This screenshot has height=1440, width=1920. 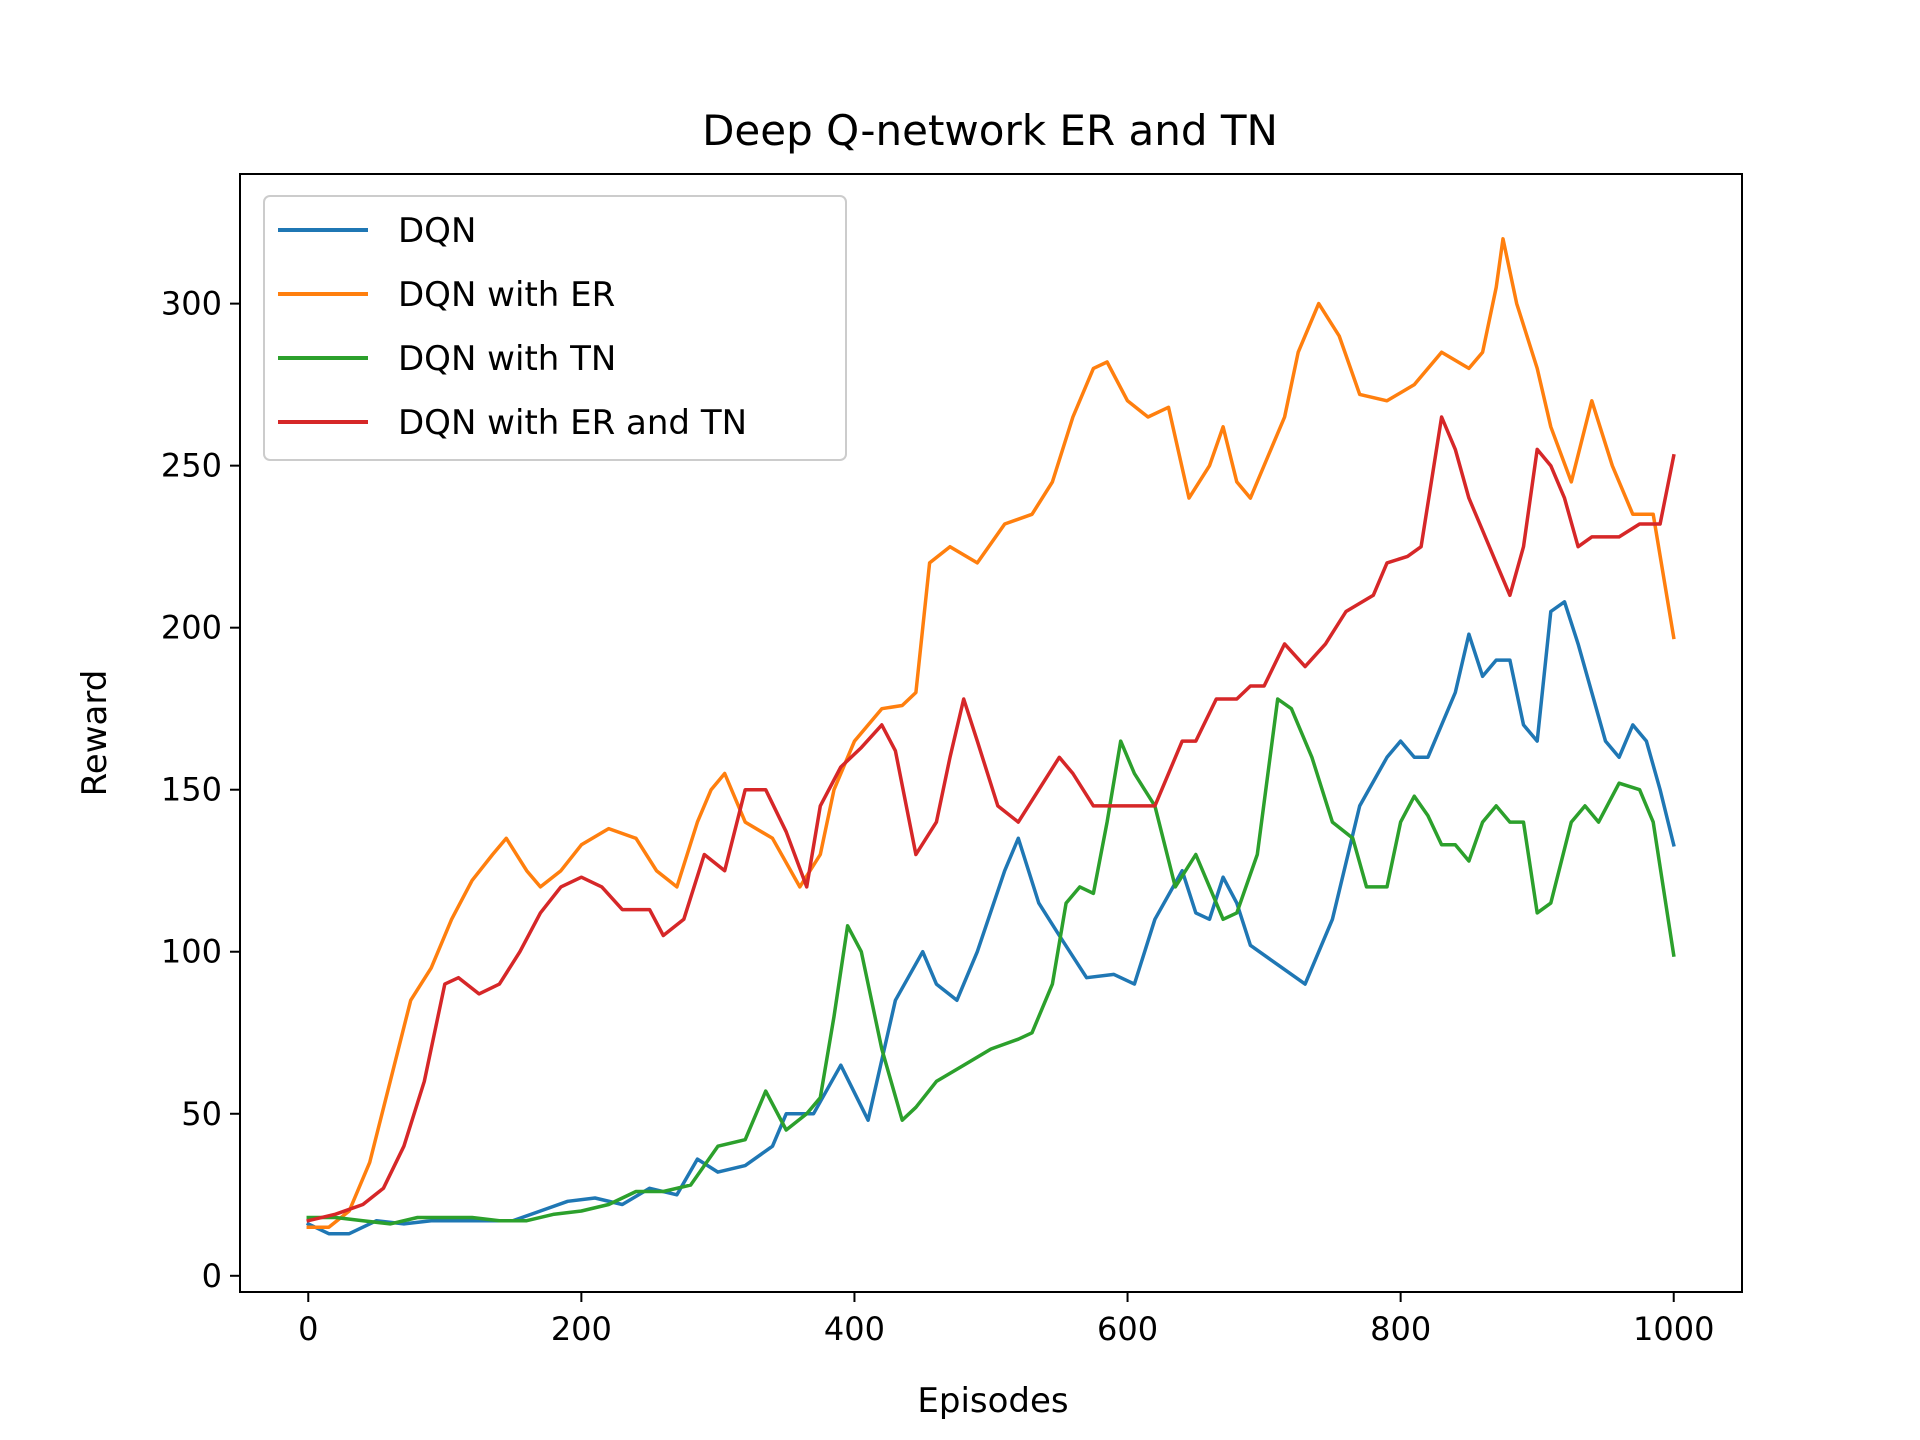 I want to click on y-tick-label-5: 250, so click(x=191, y=466).